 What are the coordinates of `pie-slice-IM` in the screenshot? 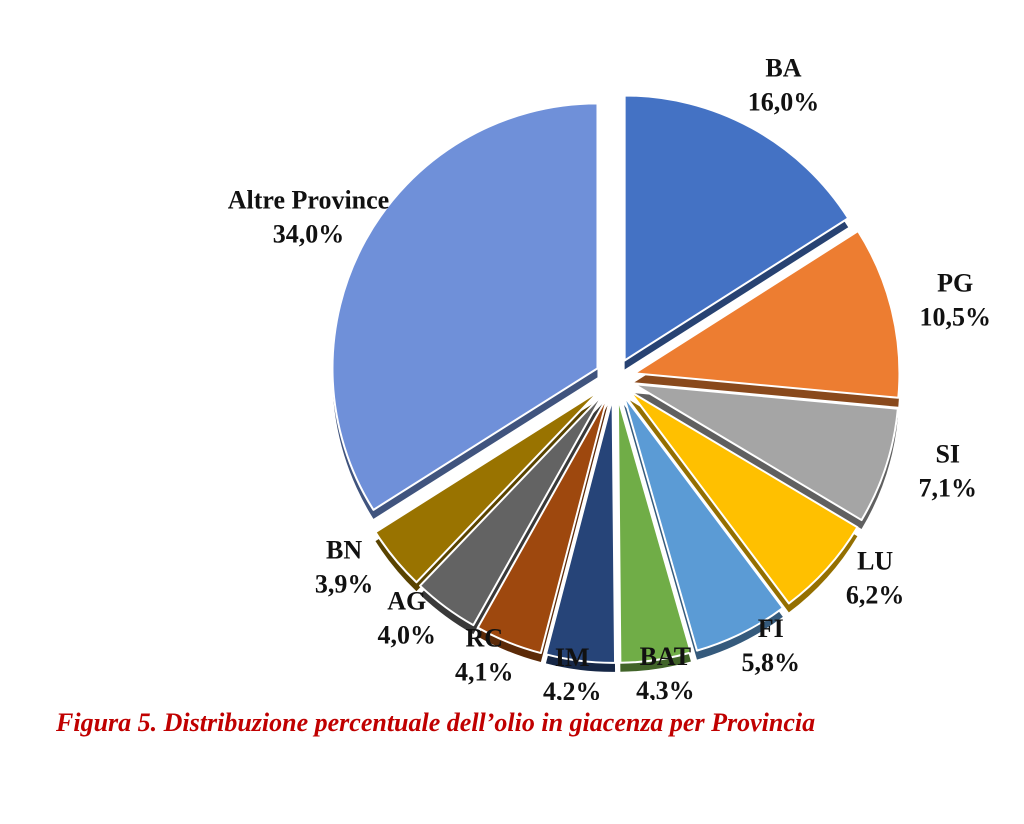 It's located at (580, 530).